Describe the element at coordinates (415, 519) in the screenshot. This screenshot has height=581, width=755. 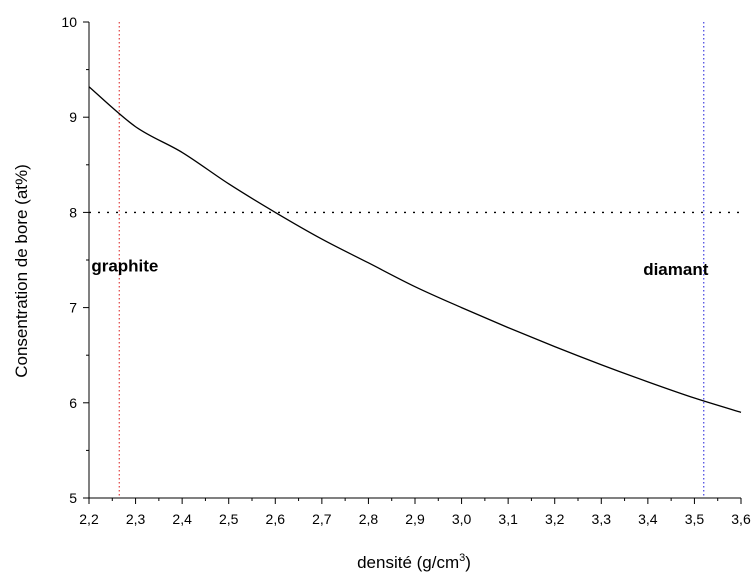
I see `x-tick-label: 2,9` at that location.